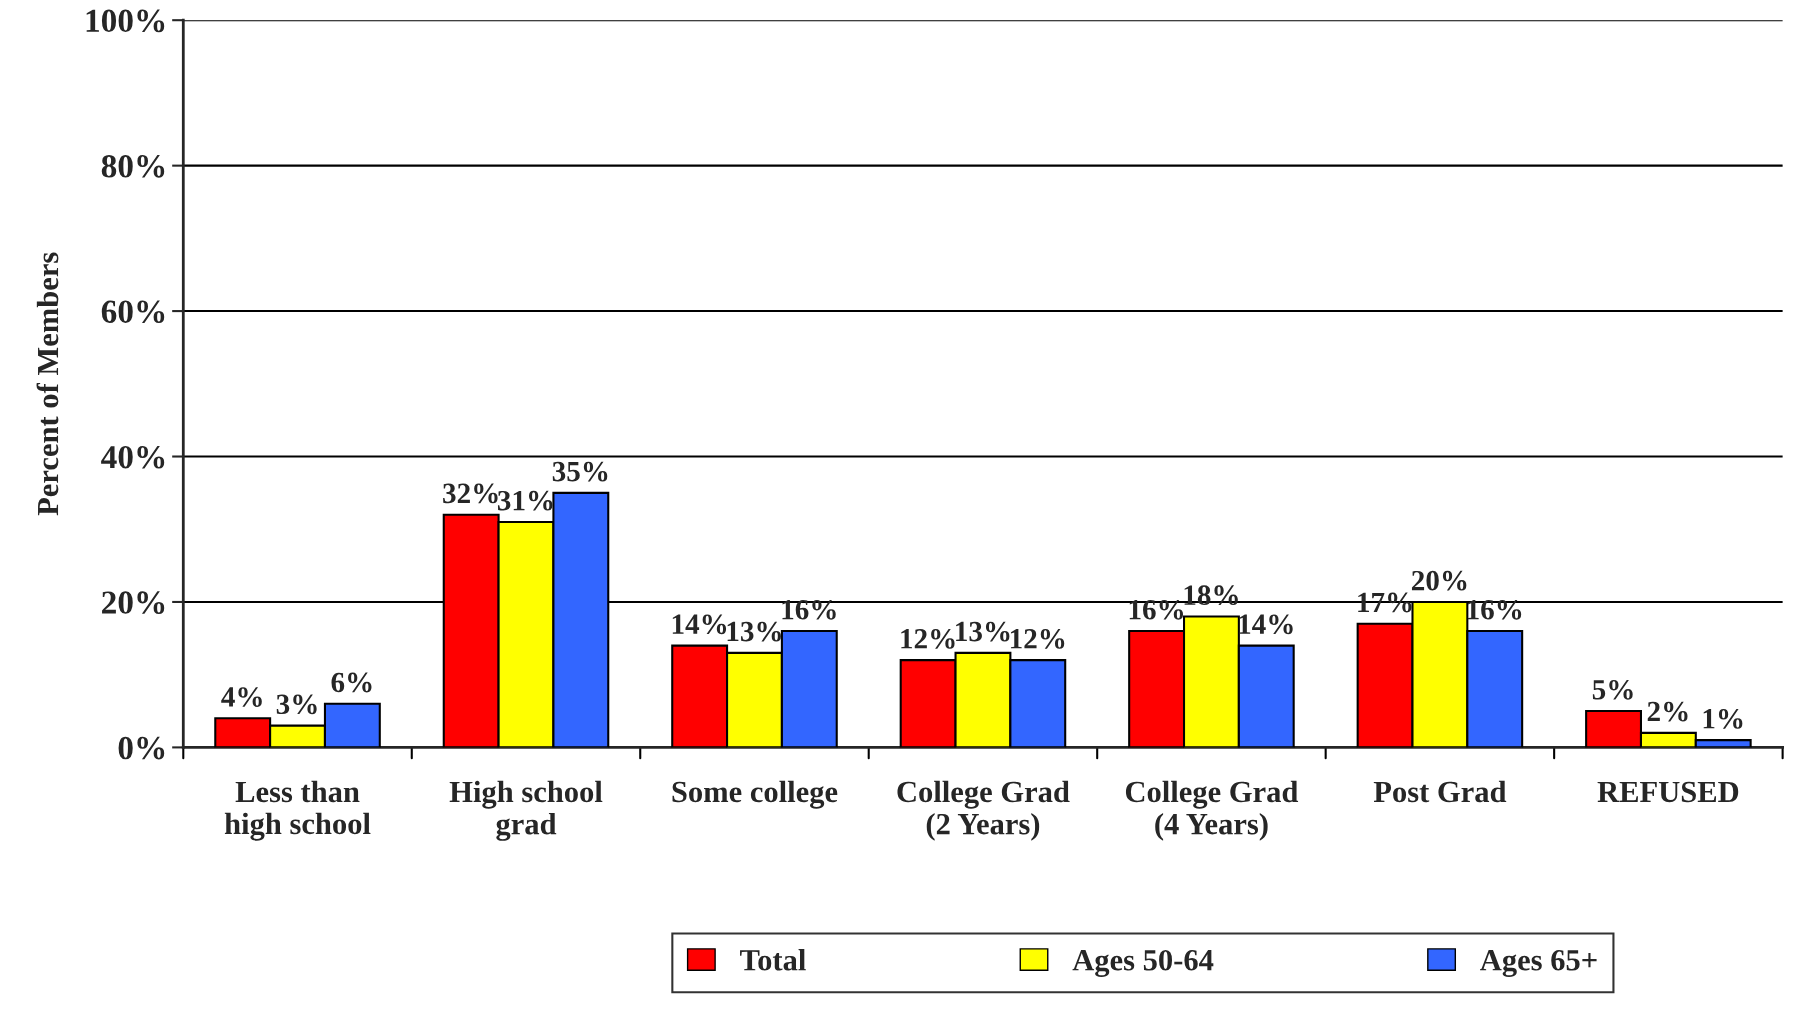  I want to click on y-tick-label: 60%, so click(133, 312).